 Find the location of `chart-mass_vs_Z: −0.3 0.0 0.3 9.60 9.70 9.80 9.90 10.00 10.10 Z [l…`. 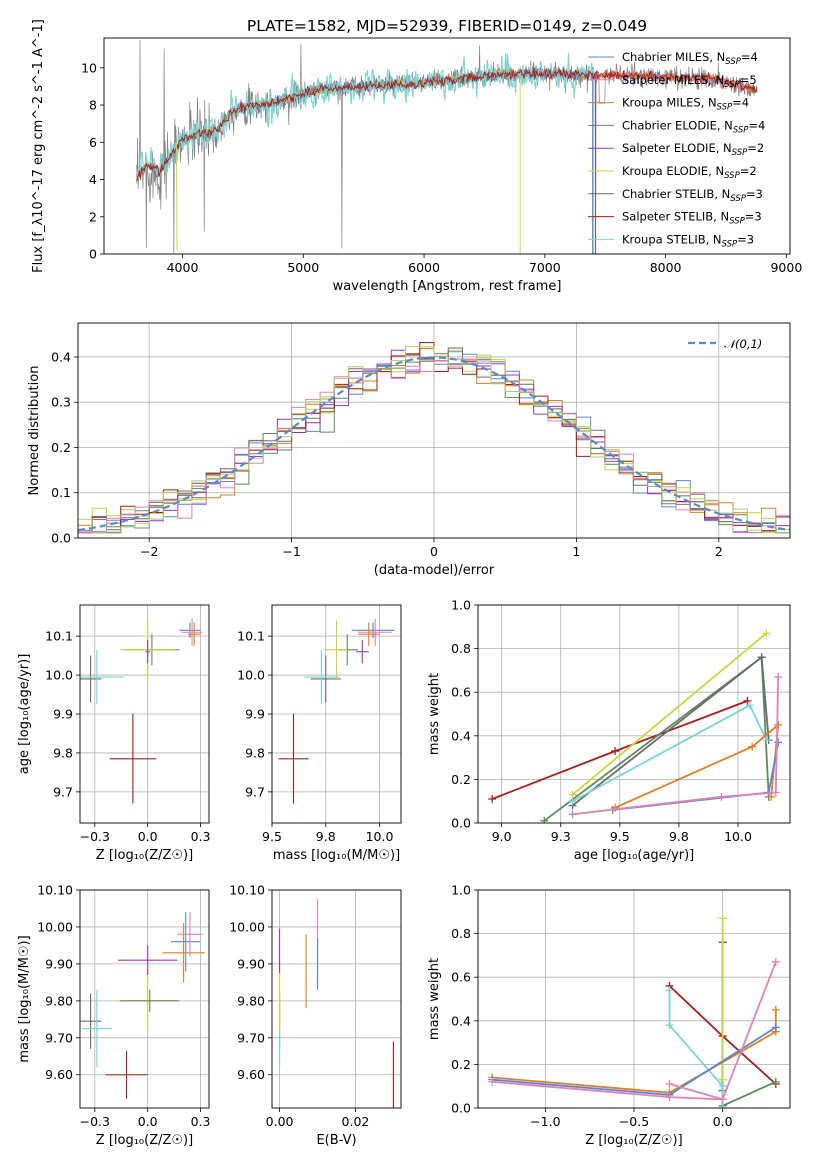

chart-mass_vs_Z: −0.3 0.0 0.3 9.60 9.70 9.80 9.90 10.00 10.10 Z [l… is located at coordinates (113, 1016).